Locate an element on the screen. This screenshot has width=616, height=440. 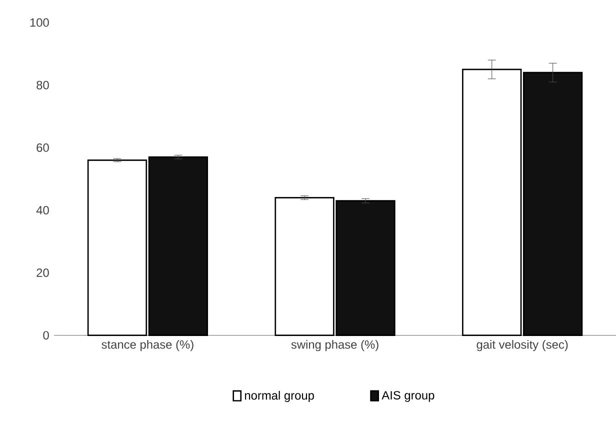
y-tick-label: 100 is located at coordinates (39, 22).